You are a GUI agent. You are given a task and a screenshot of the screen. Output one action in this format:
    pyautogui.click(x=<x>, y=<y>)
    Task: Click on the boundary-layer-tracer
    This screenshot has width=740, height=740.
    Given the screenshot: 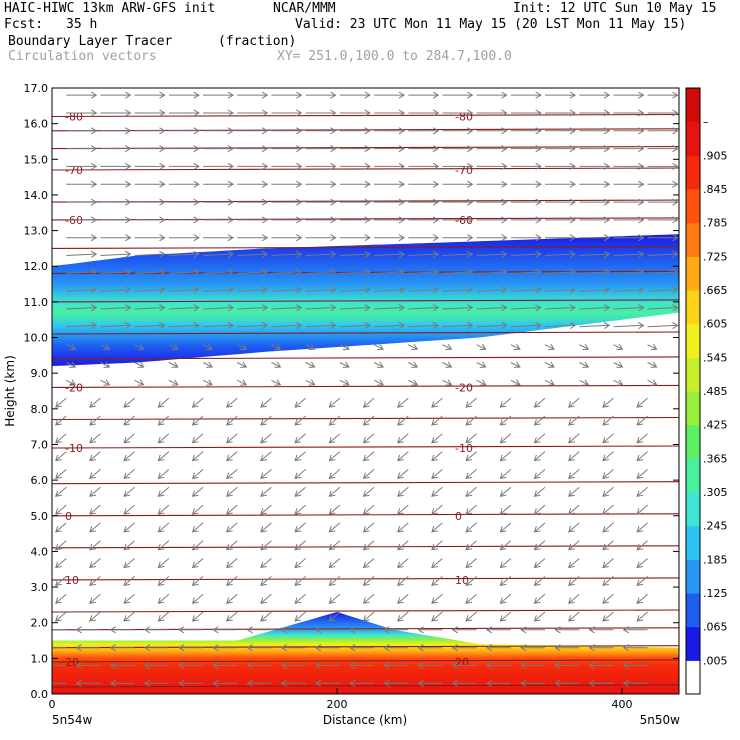 What is the action you would take?
    pyautogui.click(x=365, y=653)
    